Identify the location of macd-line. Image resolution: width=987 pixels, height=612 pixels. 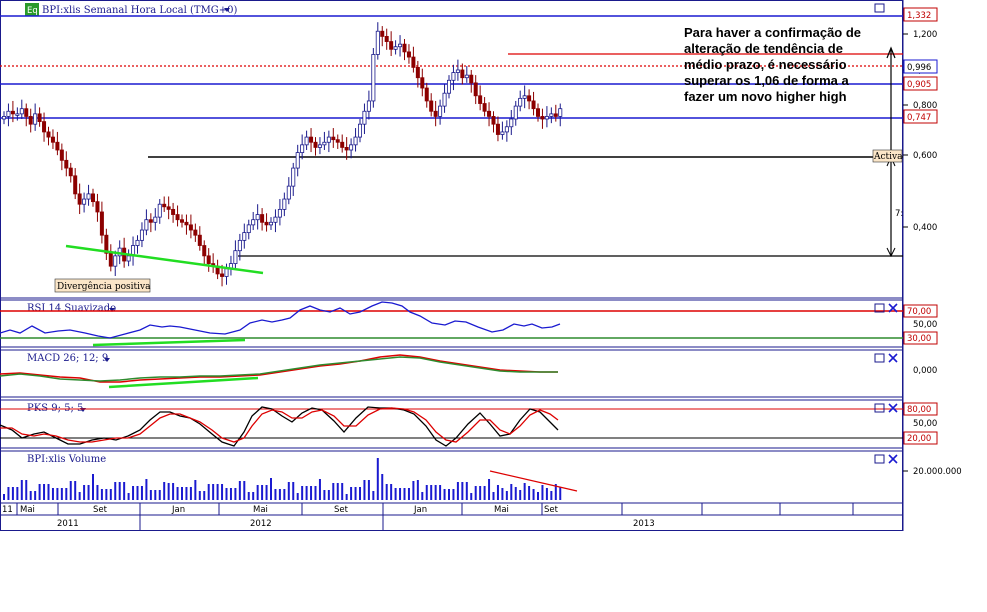
(279, 369).